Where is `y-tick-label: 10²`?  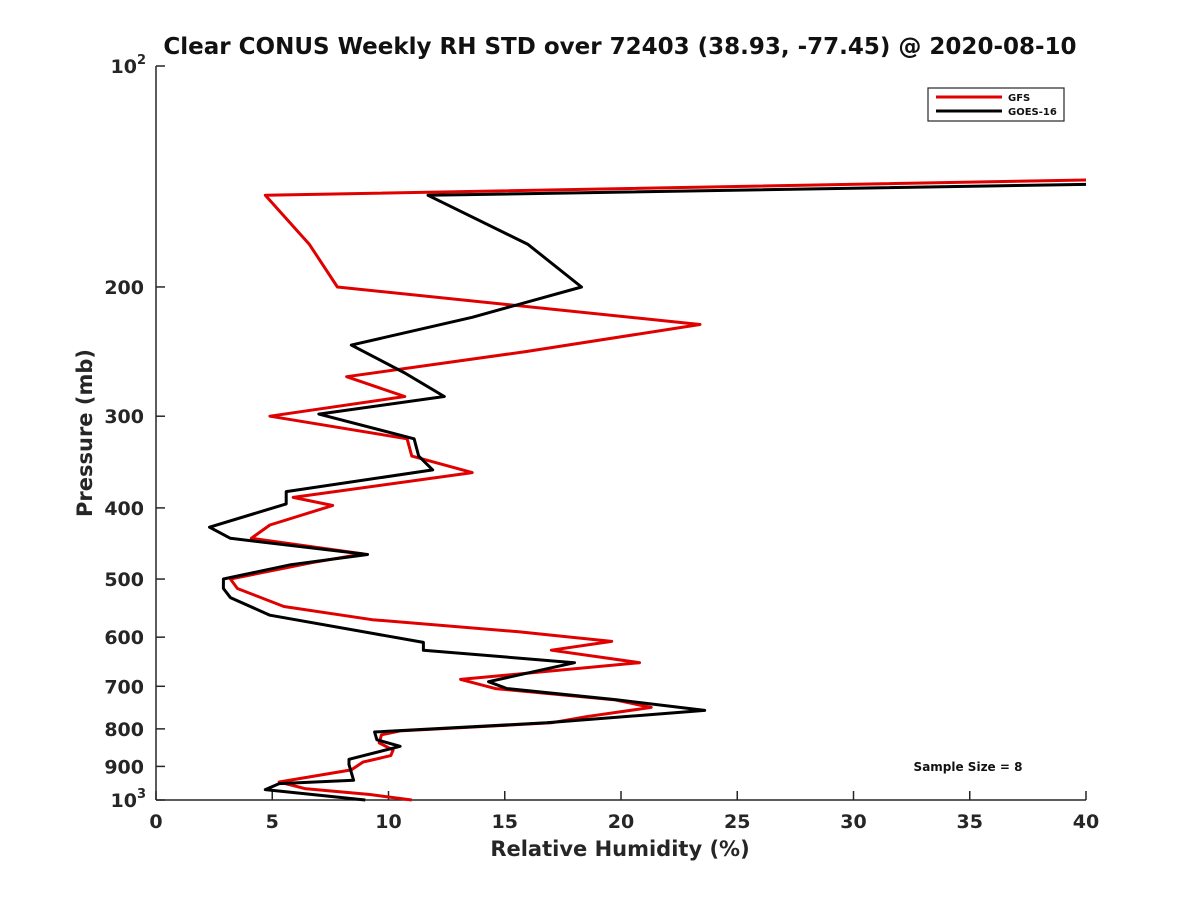
y-tick-label: 10² is located at coordinates (129, 65).